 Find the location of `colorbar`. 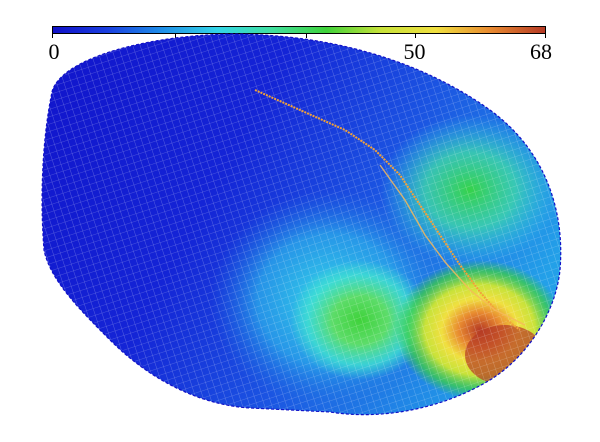

colorbar is located at coordinates (299, 30).